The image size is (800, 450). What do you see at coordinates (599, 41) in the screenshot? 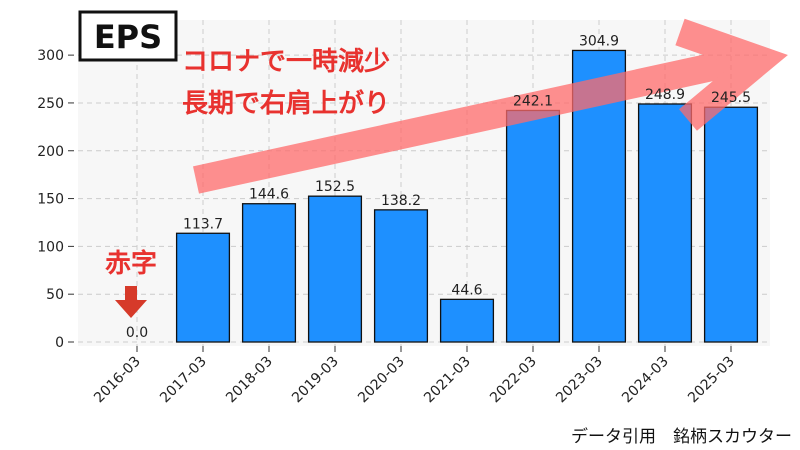
I see `value-label: 304.9` at bounding box center [599, 41].